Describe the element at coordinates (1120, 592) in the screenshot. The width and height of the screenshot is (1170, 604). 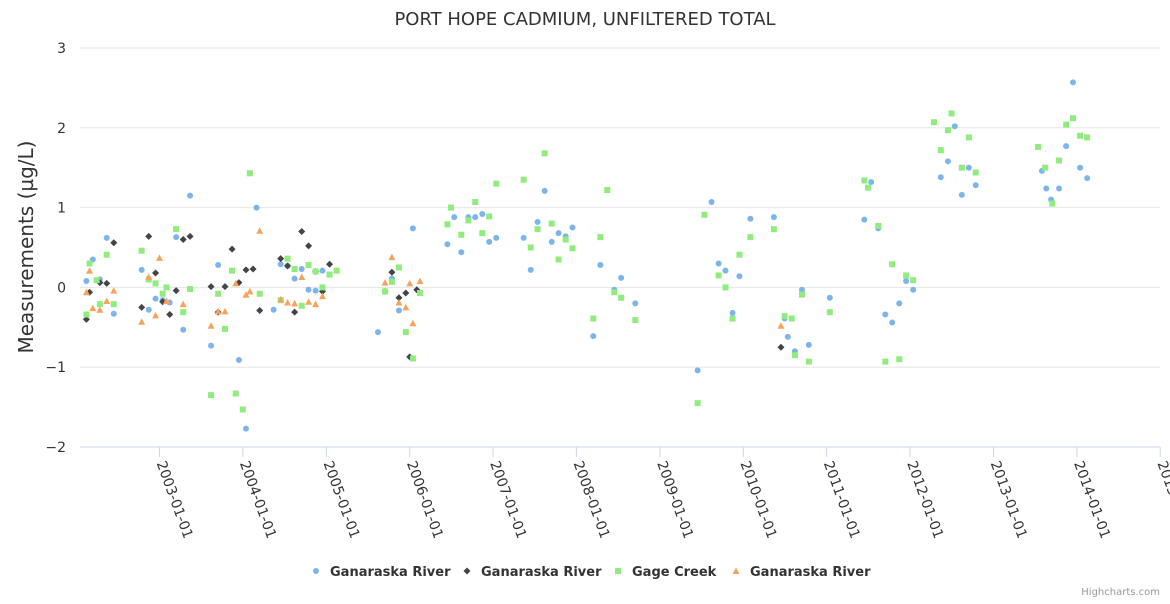
I see `credits: Highcharts.com` at that location.